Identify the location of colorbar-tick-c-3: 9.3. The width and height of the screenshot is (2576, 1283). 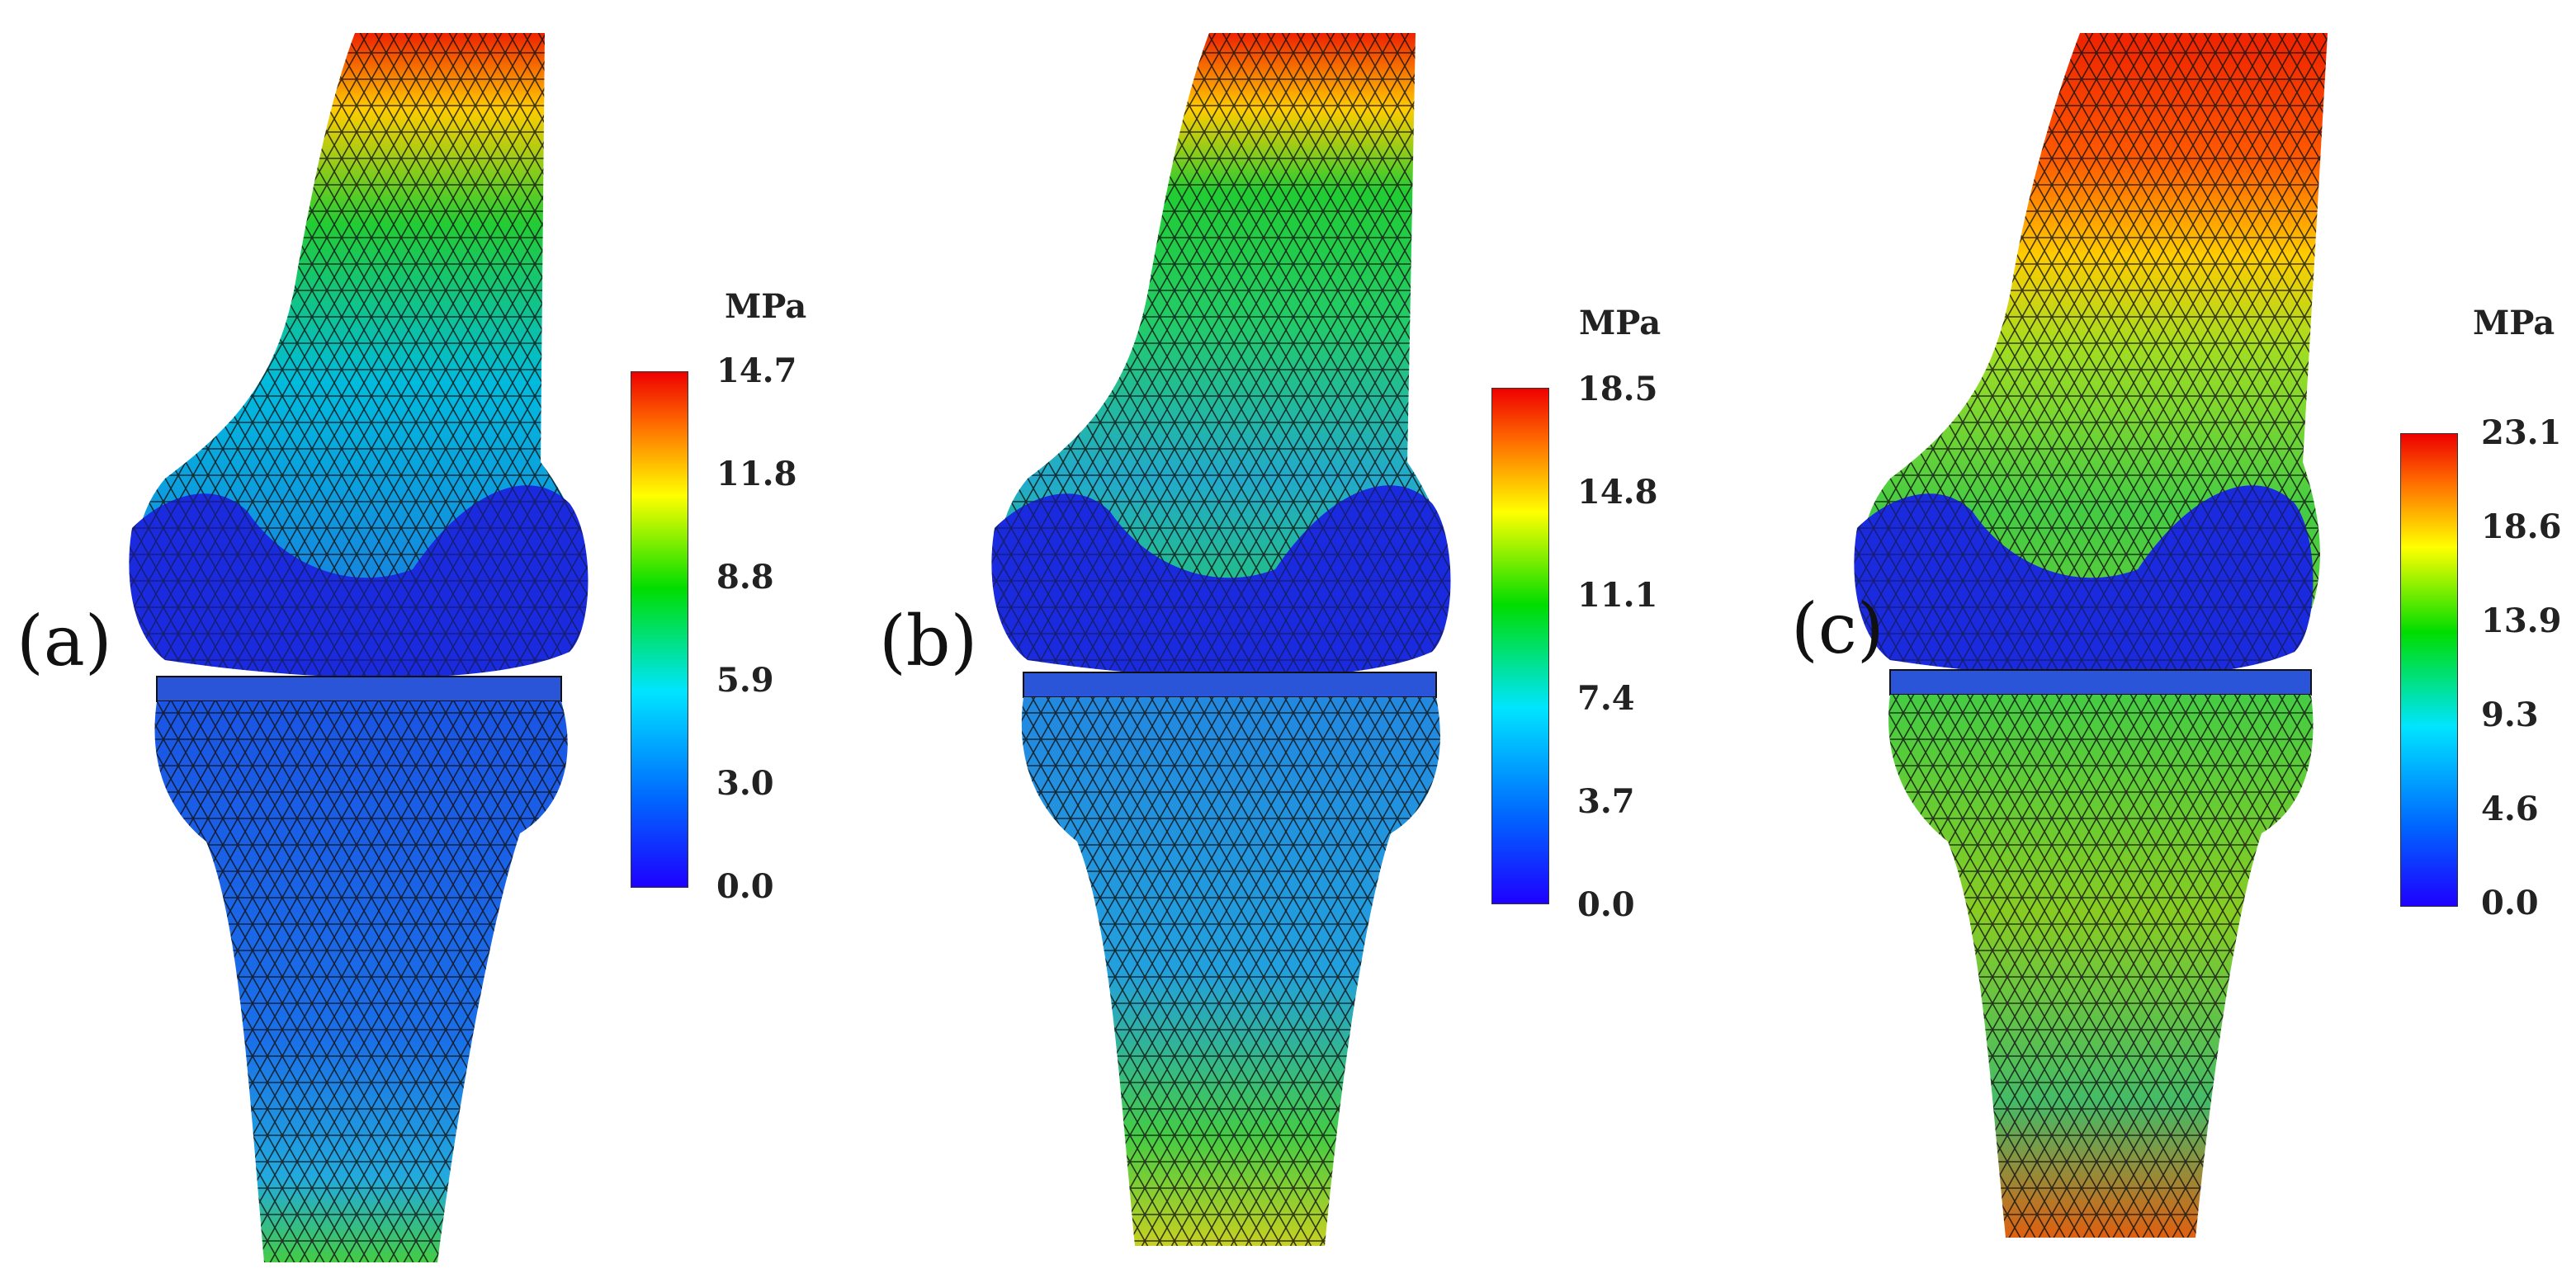
(2510, 715).